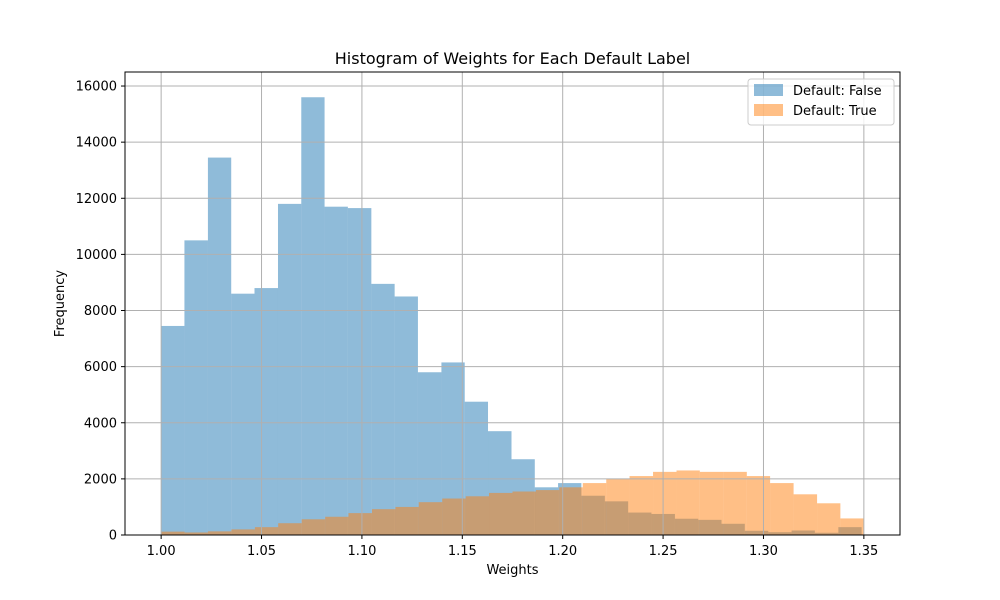 The image size is (1000, 600). What do you see at coordinates (96, 143) in the screenshot?
I see `y-tick-label-7: 14000` at bounding box center [96, 143].